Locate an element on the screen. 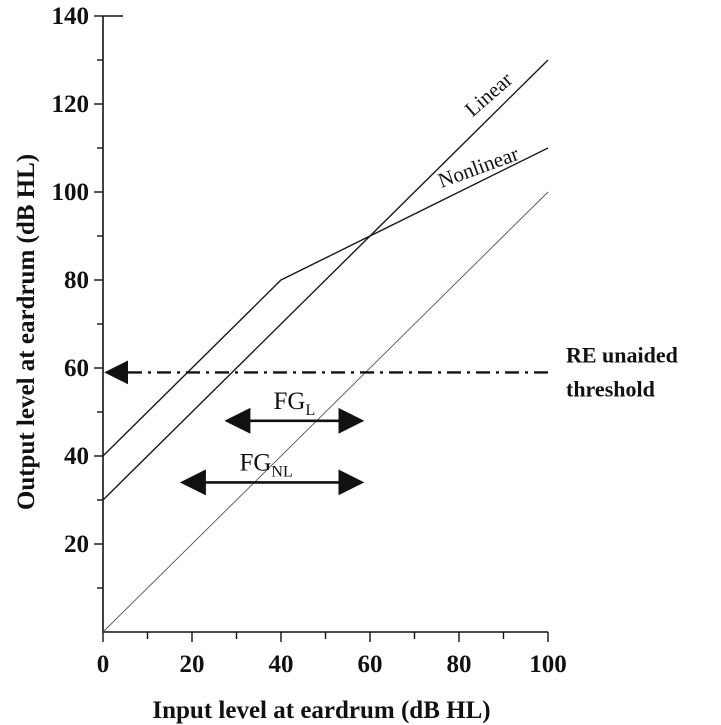 Image resolution: width=721 pixels, height=725 pixels. annotations is located at coordinates (326, 428).